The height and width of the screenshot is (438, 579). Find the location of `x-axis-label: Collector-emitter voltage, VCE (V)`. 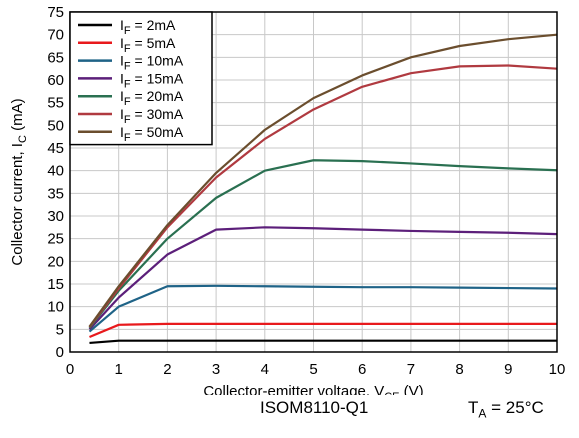

x-axis-label: Collector-emitter voltage, VCE (V) is located at coordinates (313, 389).